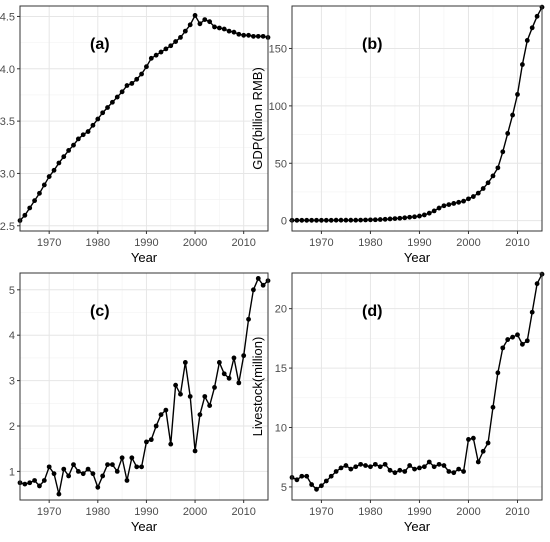 The image size is (550, 542). Describe the element at coordinates (7, 70) in the screenshot. I see `y-tick-label: 4.0` at that location.